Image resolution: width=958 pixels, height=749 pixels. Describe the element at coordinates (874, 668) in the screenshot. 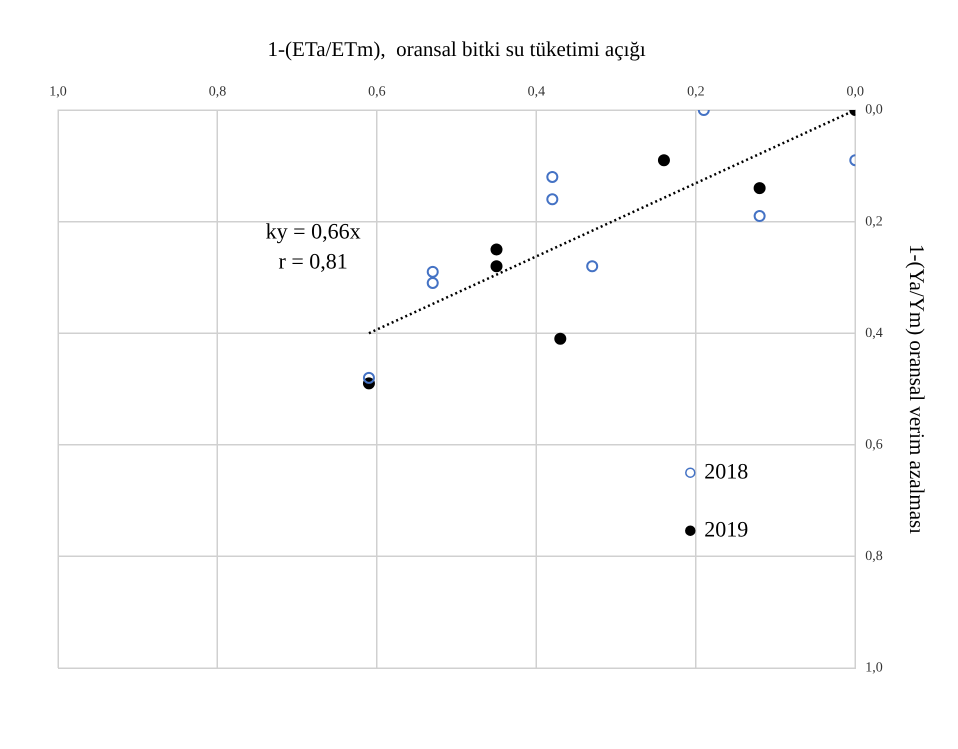

I see `y-tick-label: 1,0` at that location.